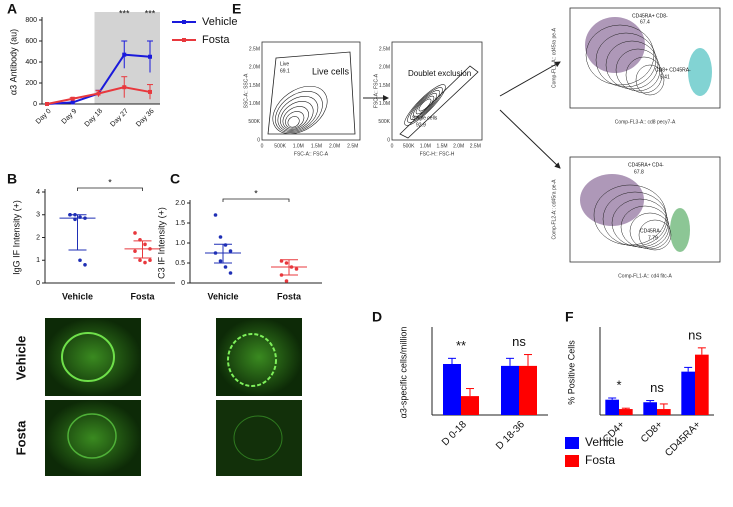 Image resolution: width=733 pixels, height=507 pixels. What do you see at coordinates (554, 57) in the screenshot?
I see `y-axis-label: Comp-FL1-A:: cd45ra pe-A` at bounding box center [554, 57].